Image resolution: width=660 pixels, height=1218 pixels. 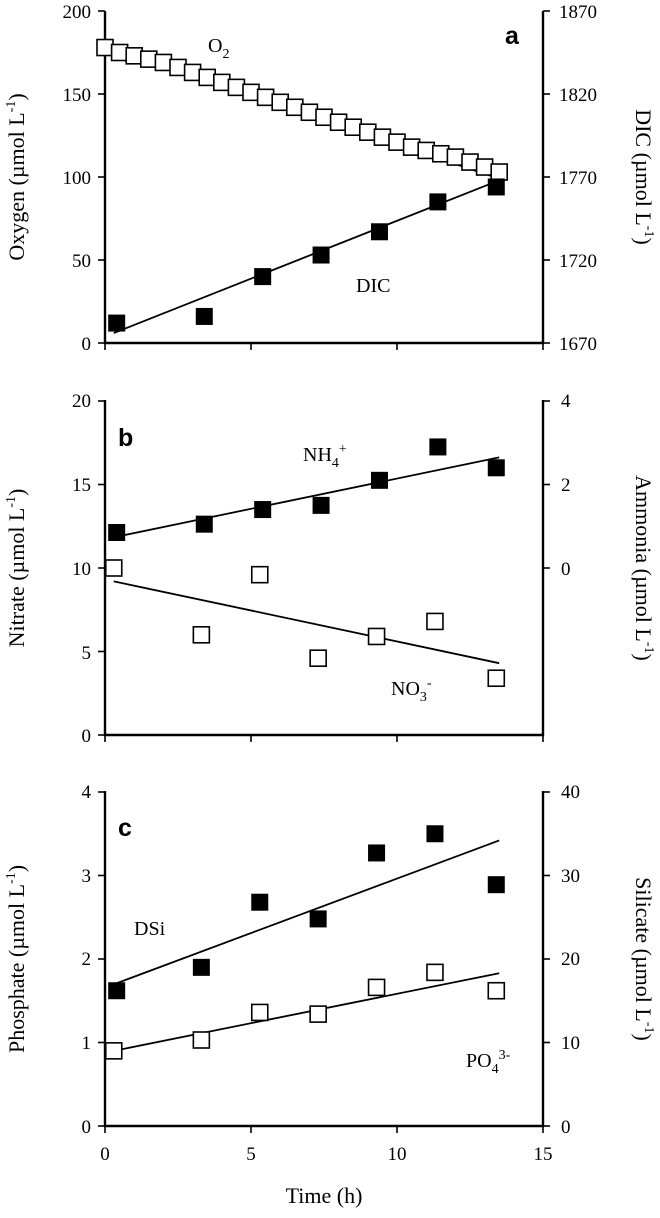 I want to click on panel-a-left-tick-label: 0, so click(x=87, y=344).